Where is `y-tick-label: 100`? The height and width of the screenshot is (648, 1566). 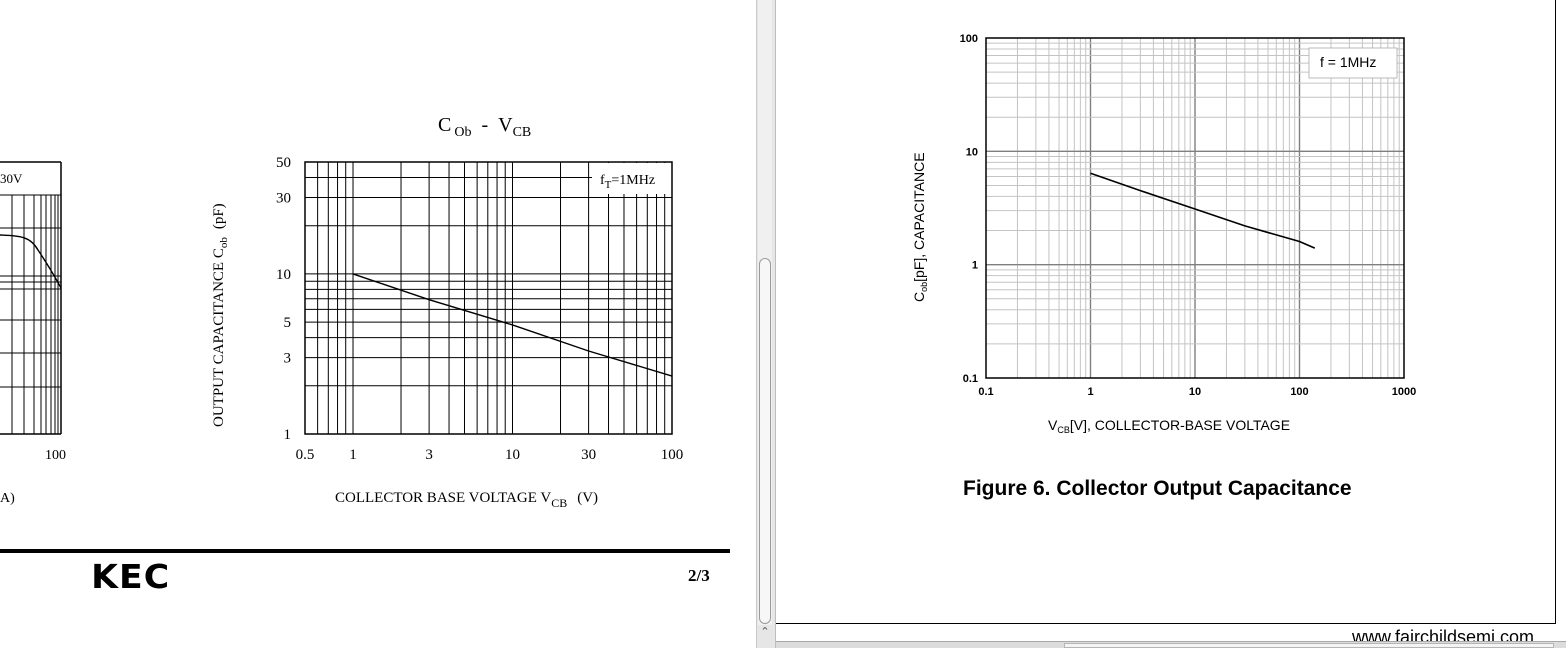 y-tick-label: 100 is located at coordinates (969, 39).